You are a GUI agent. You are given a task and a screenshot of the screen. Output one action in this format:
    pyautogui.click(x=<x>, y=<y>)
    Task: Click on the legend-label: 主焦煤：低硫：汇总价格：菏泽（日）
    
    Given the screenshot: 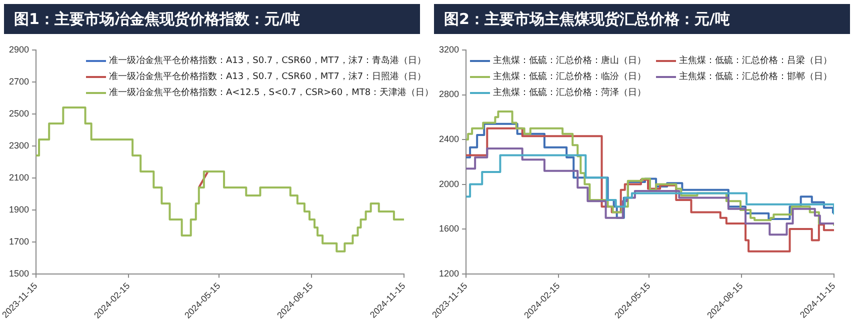 What is the action you would take?
    pyautogui.click(x=569, y=92)
    